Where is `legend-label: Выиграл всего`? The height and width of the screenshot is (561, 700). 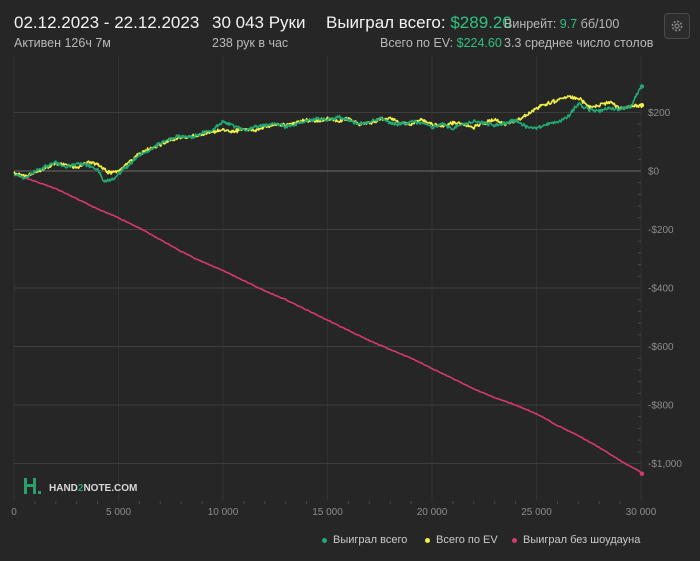
legend-label: Выиграл всего is located at coordinates (370, 540).